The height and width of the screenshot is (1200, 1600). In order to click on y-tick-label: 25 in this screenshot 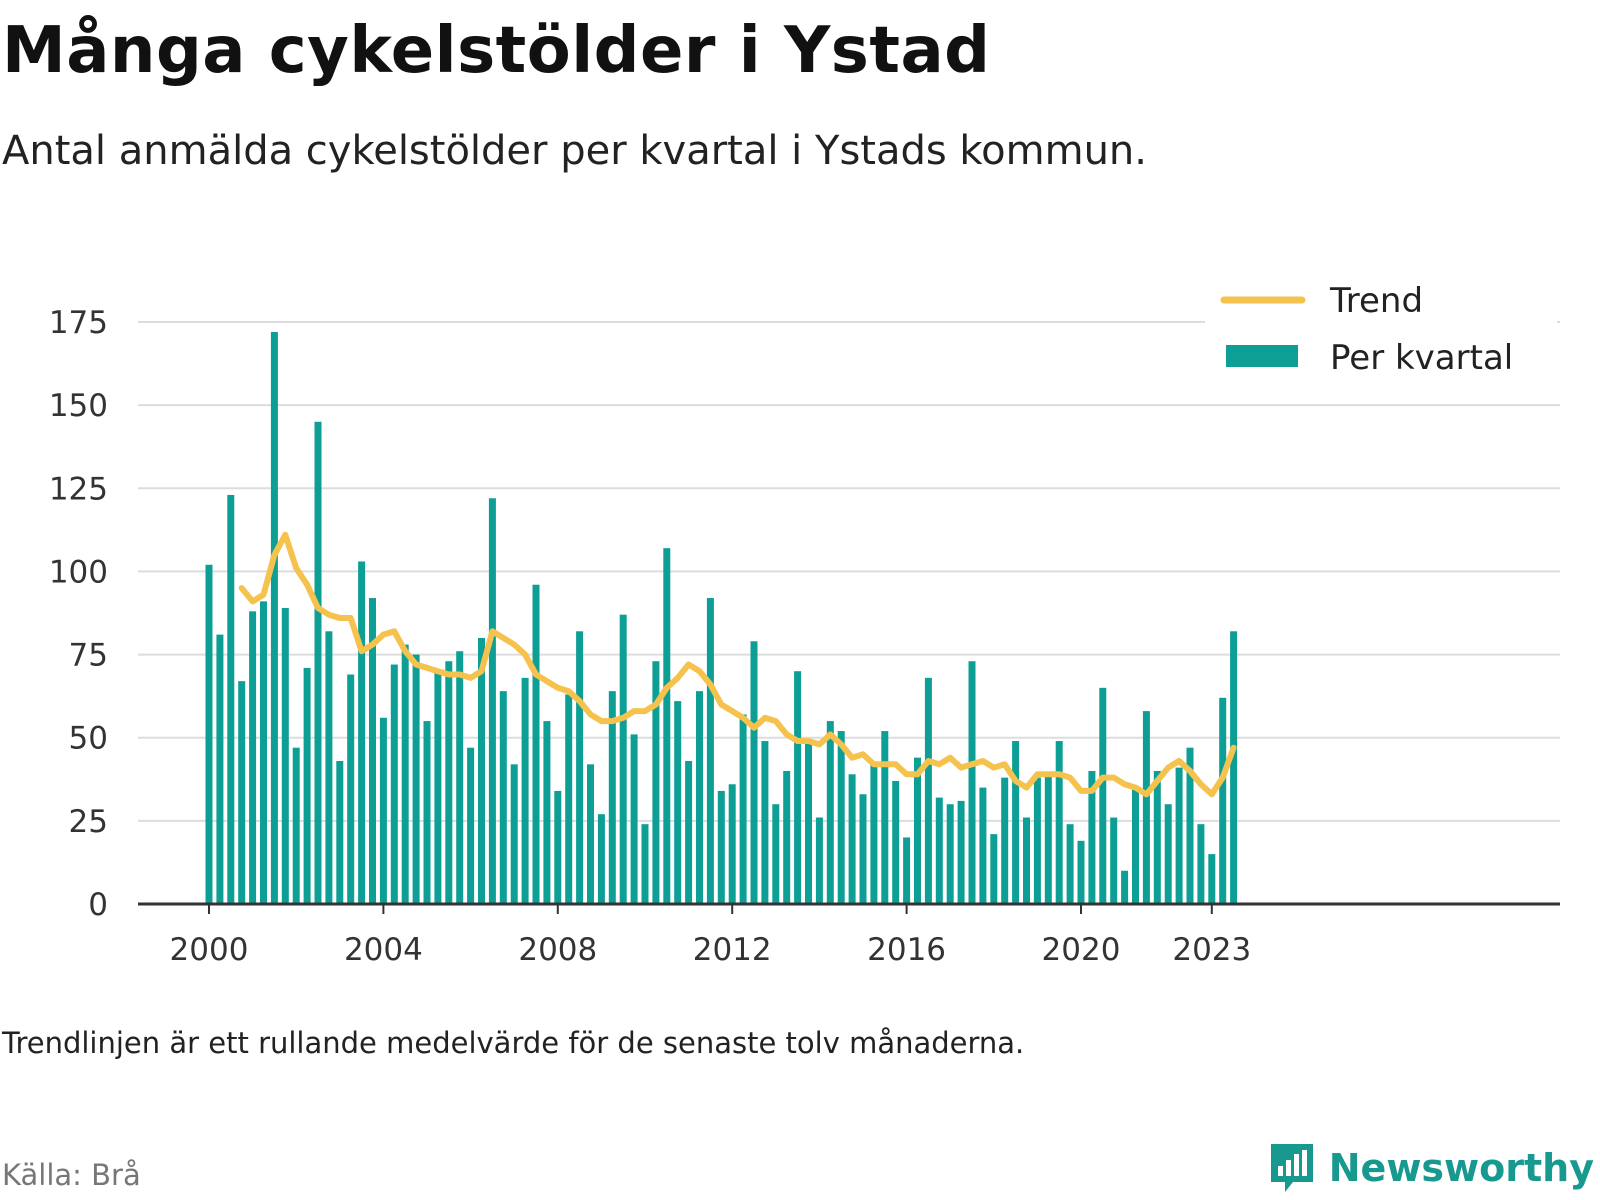, I will do `click(88, 822)`.